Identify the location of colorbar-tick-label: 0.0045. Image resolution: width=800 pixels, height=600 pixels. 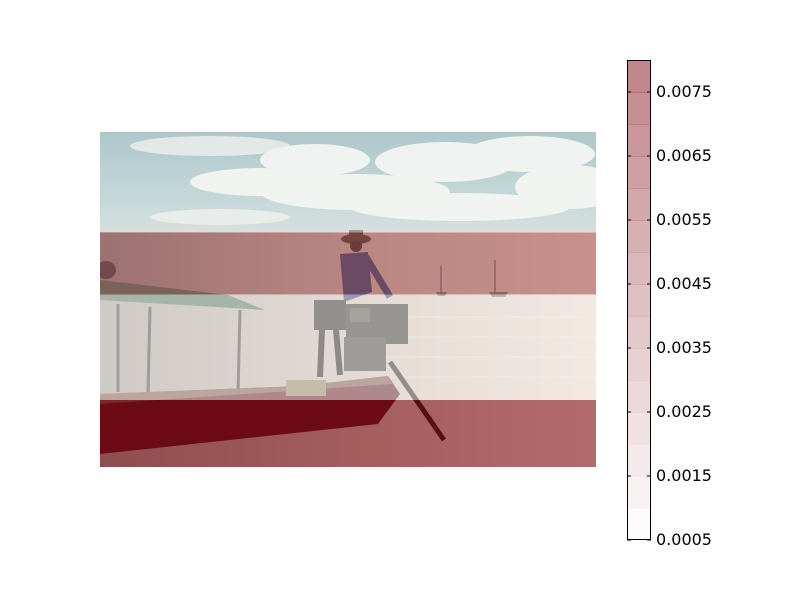
(684, 283).